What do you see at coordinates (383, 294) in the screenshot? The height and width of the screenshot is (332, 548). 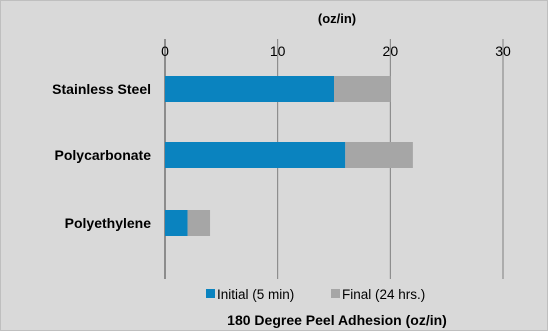 I see `legend-label: Final (24 hrs.)` at bounding box center [383, 294].